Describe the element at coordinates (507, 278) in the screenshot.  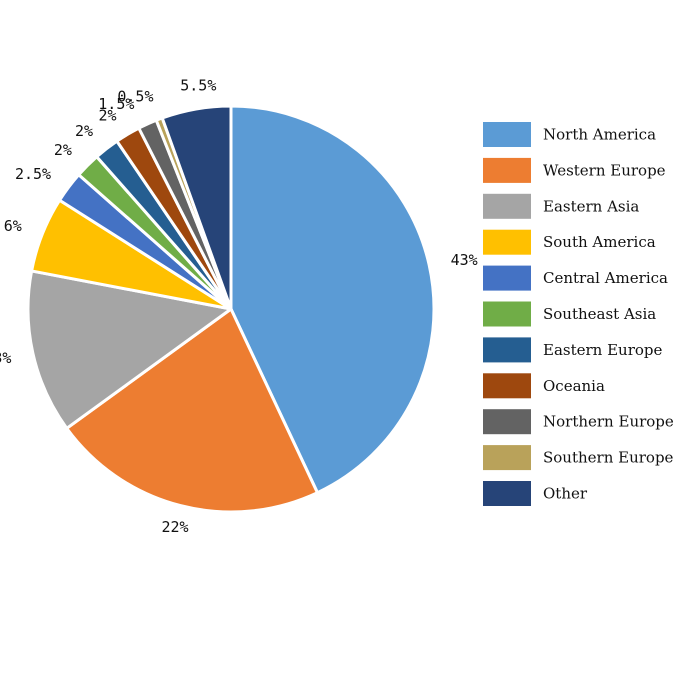
I see `legend-swatch-central-america` at that location.